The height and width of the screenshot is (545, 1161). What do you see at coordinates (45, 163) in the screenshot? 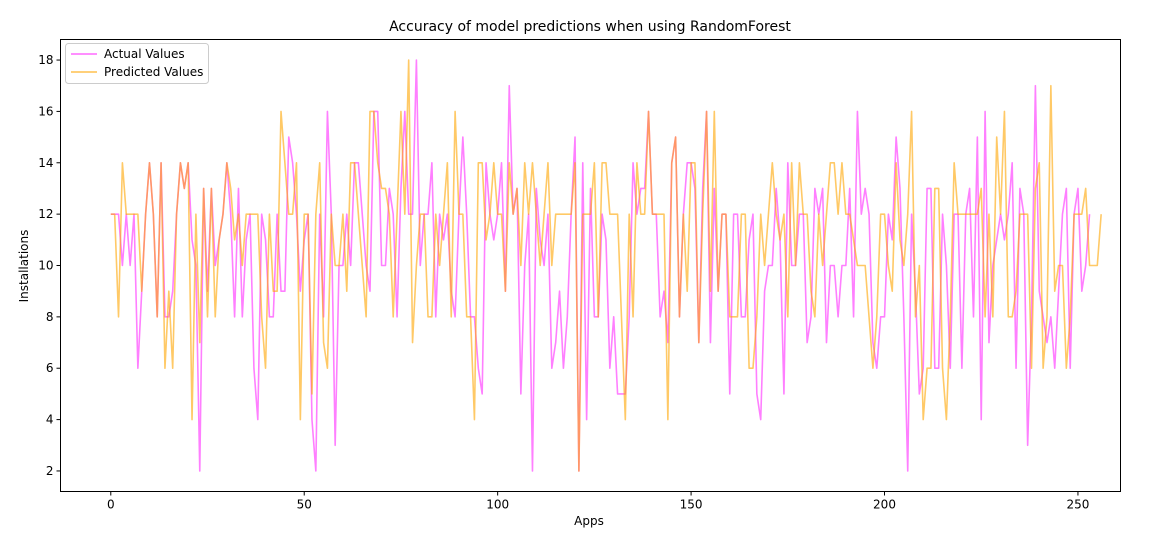
I see `y-tick-label: 14` at bounding box center [45, 163].